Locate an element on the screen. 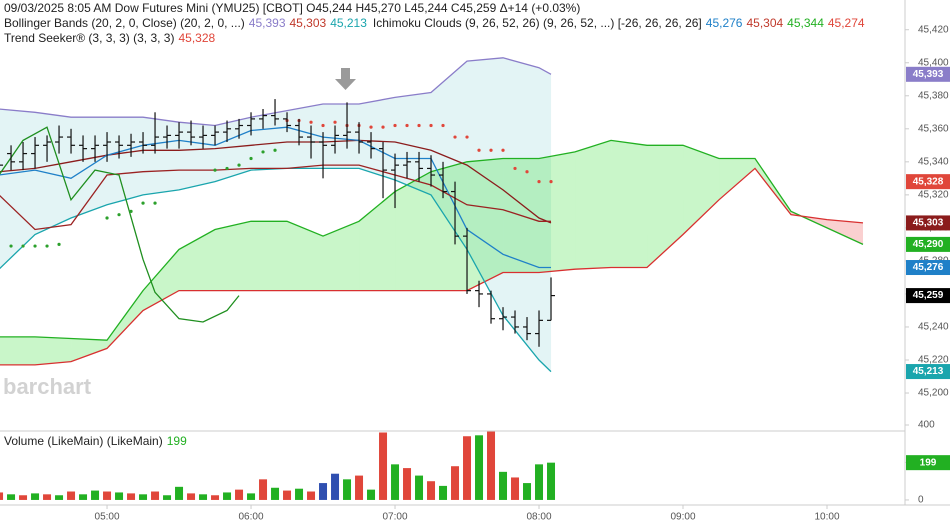 This screenshot has height=528, width=950. price-badge-label: 45,259 is located at coordinates (928, 295).